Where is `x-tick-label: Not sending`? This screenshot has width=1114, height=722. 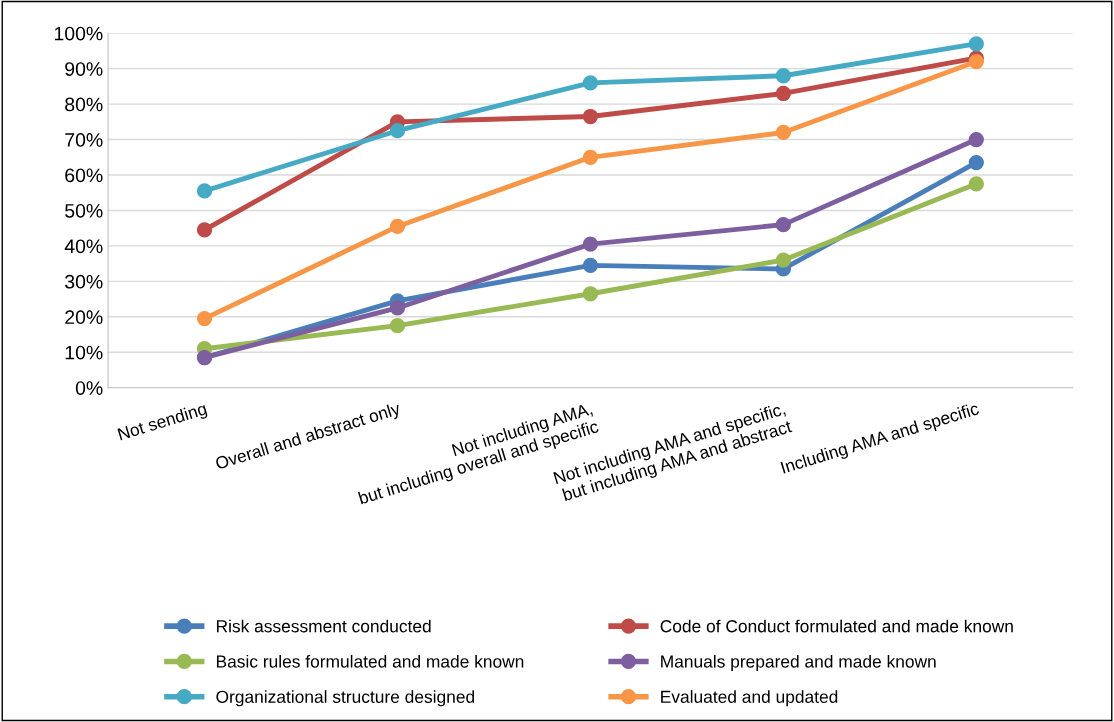
x-tick-label: Not sending is located at coordinates (163, 422).